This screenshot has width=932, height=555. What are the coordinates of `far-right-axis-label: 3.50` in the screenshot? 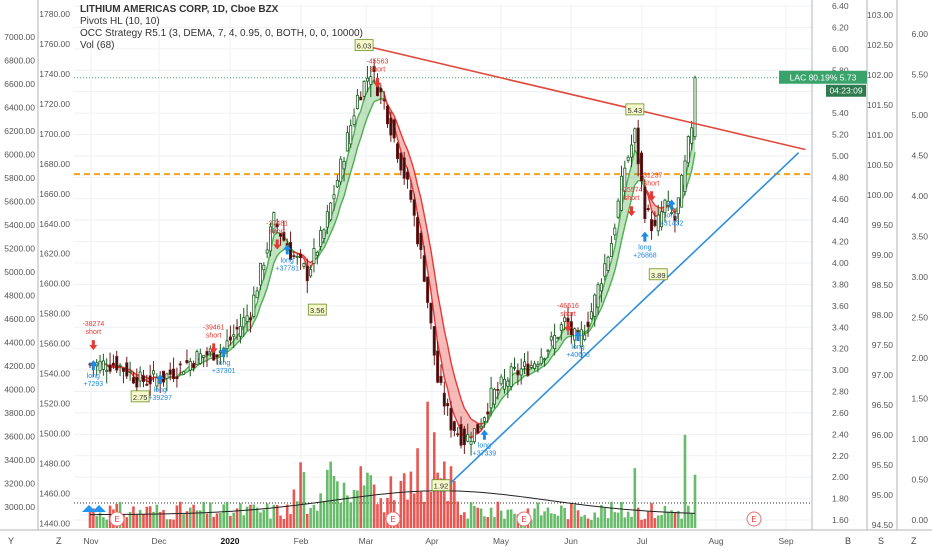 It's located at (919, 237).